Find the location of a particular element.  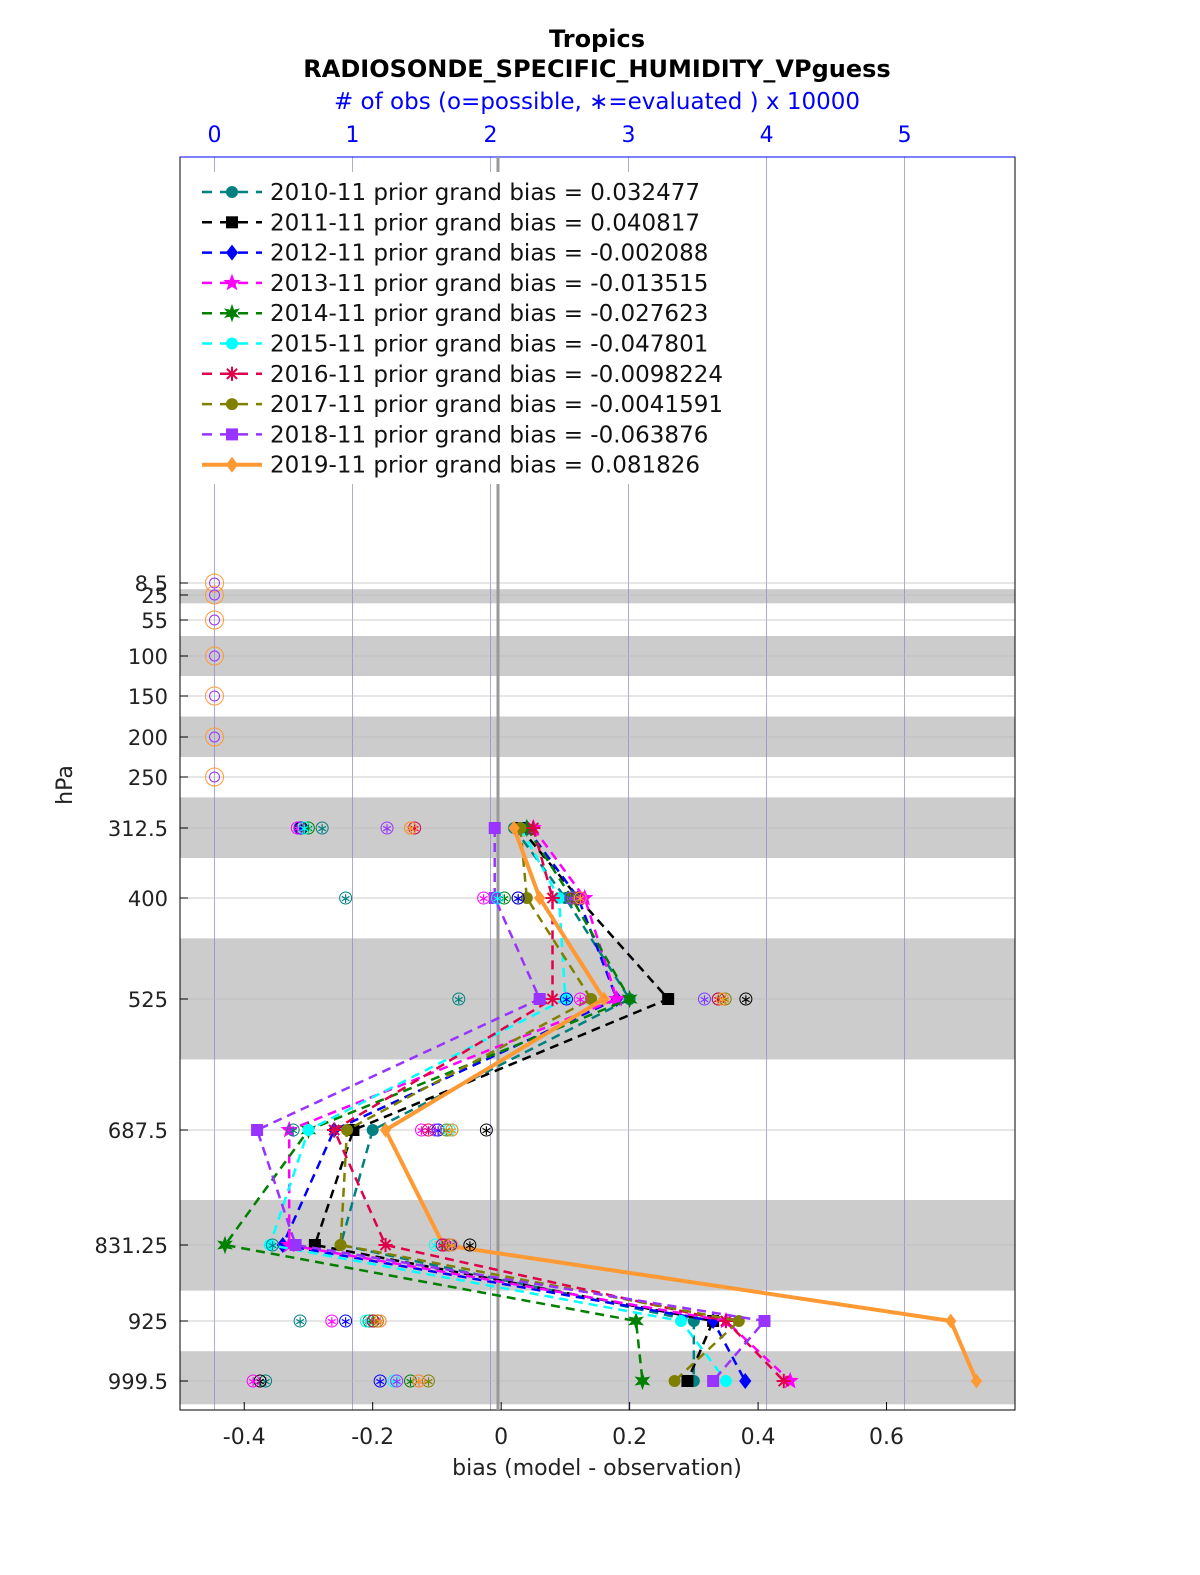

legend-entry: 2013-11 prior grand bias = -0.013515 is located at coordinates (489, 284).